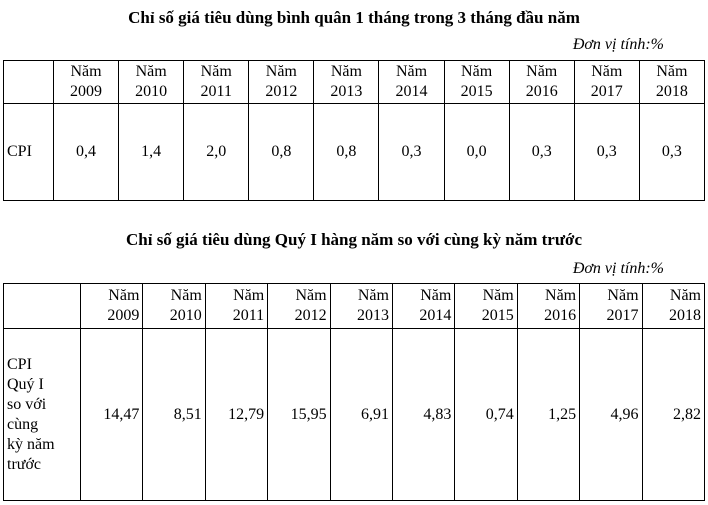  Describe the element at coordinates (361, 414) in the screenshot. I see `value-cell: 6,91` at that location.